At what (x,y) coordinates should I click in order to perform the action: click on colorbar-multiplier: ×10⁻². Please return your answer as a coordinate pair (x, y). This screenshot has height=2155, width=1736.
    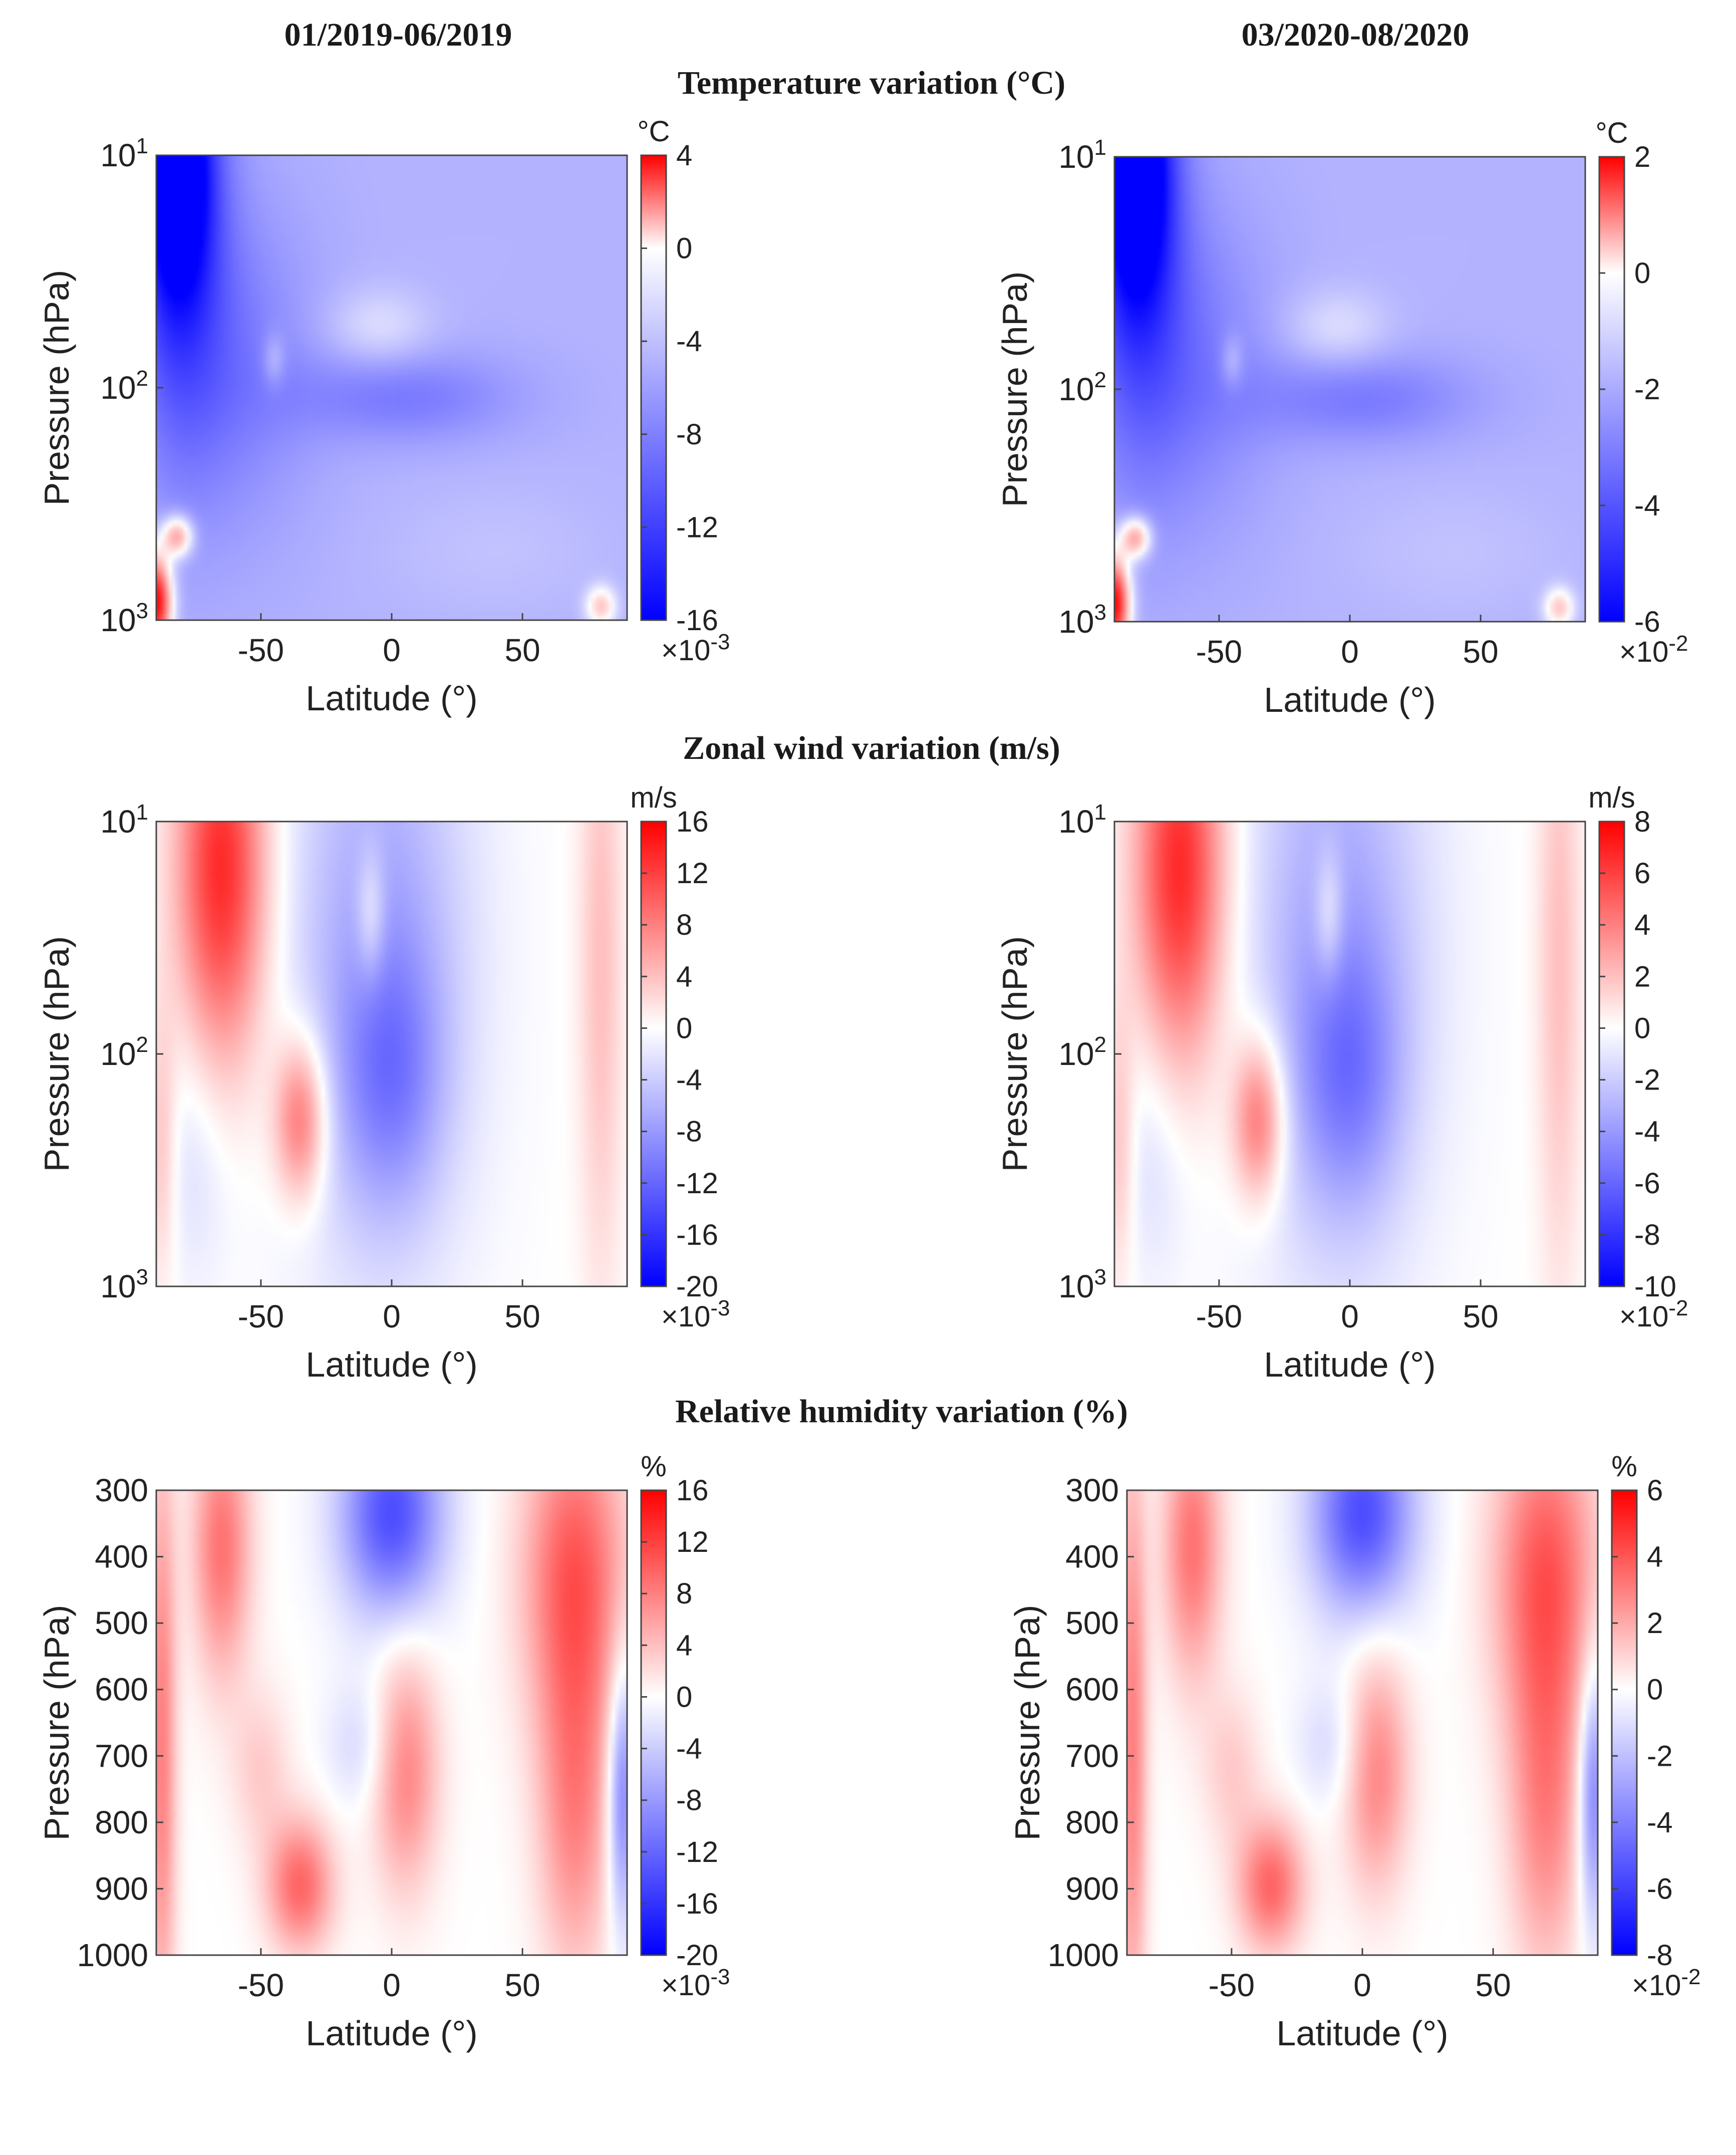
    Looking at the image, I should click on (1666, 1984).